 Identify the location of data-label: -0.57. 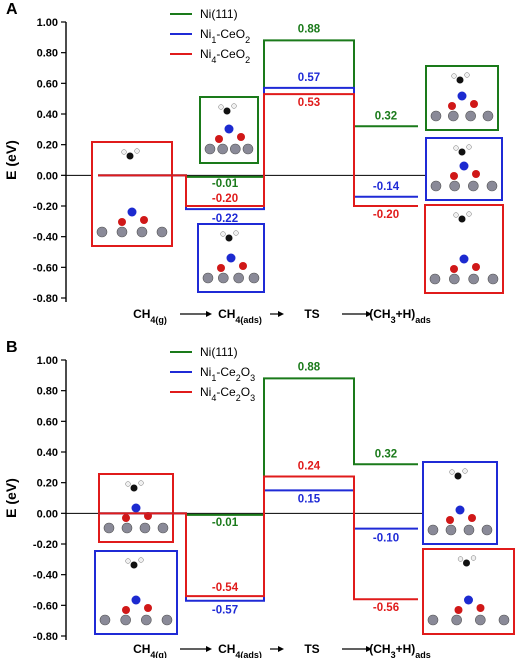
(225, 611).